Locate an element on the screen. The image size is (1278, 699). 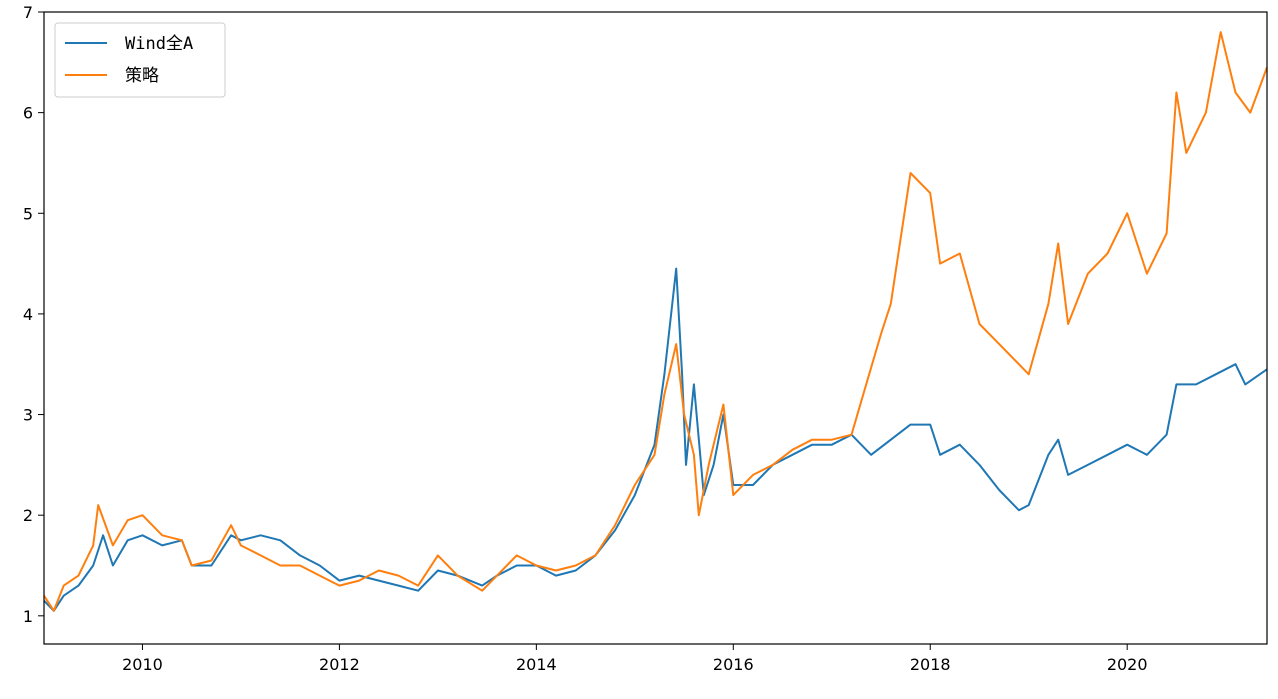
x-tick-label: 2014 is located at coordinates (536, 664).